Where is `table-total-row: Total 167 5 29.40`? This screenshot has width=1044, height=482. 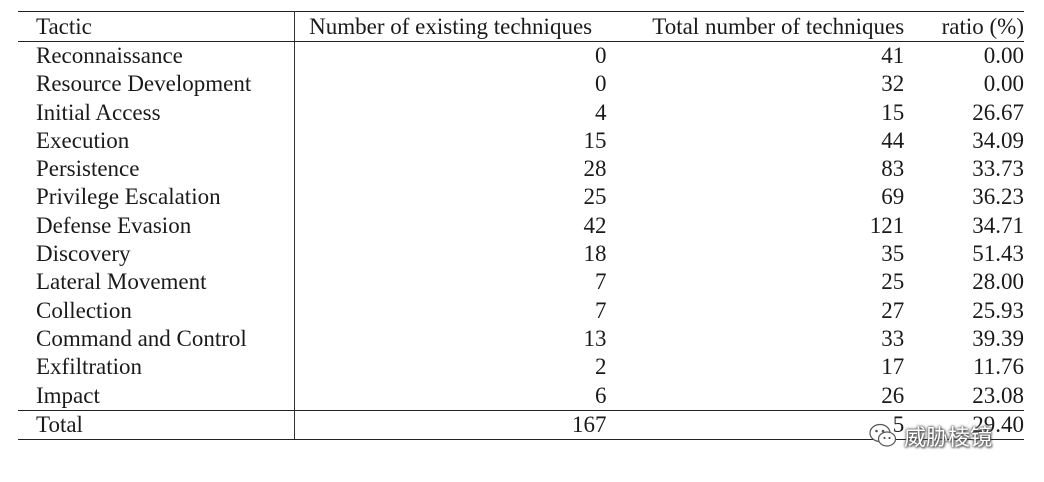
table-total-row: Total 167 5 29.40 is located at coordinates (521, 425).